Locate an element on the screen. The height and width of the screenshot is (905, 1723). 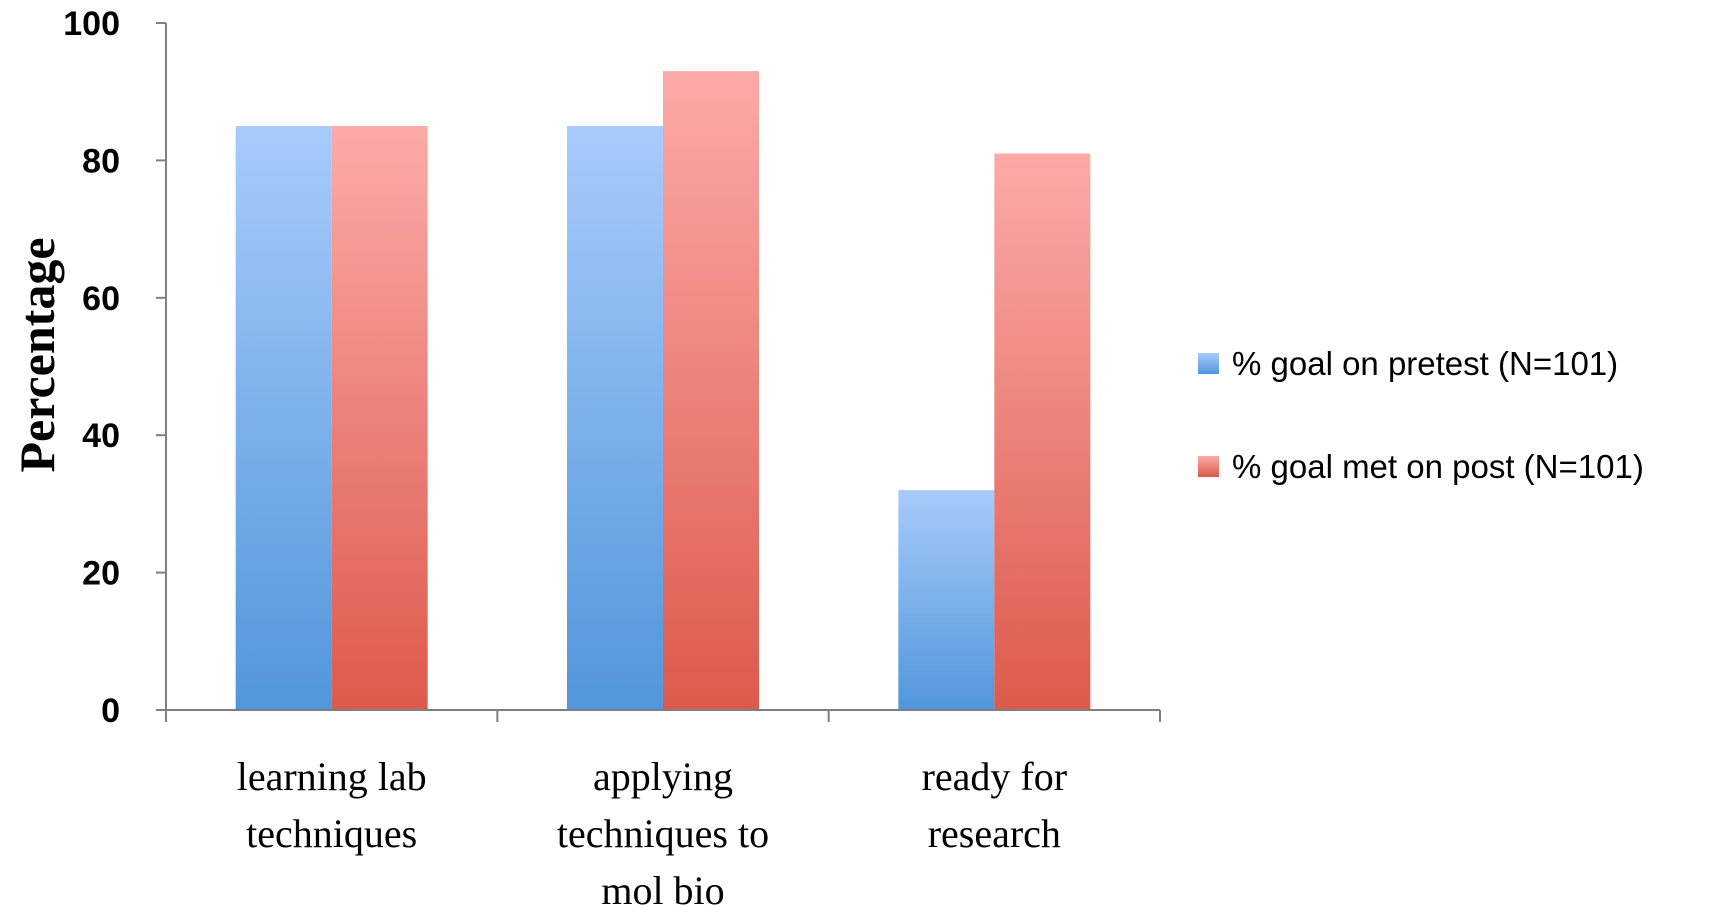
y-tick-labels: 0 20 40 60 80 100 is located at coordinates (91, 367).